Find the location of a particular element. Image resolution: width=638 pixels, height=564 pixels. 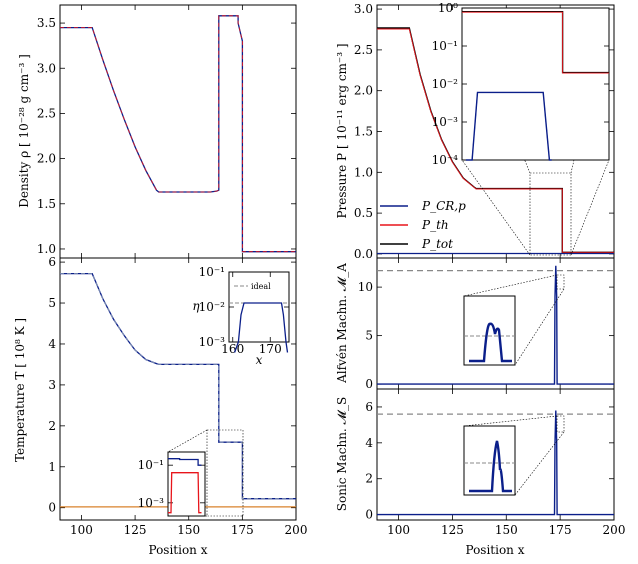

y-tick-label: 1 is located at coordinates (52, 467).